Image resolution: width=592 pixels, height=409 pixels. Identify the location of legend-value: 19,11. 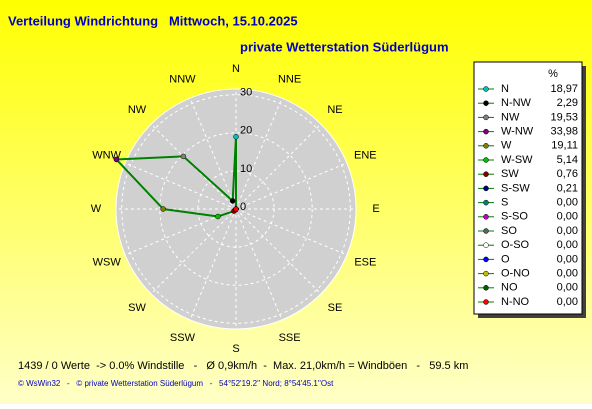
(564, 146).